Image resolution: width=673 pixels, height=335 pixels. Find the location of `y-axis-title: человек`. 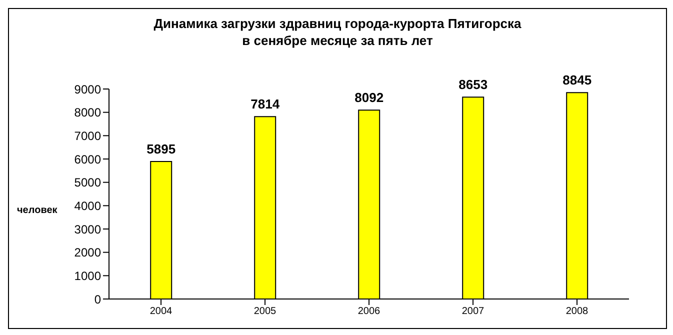

y-axis-title: человек is located at coordinates (37, 210).